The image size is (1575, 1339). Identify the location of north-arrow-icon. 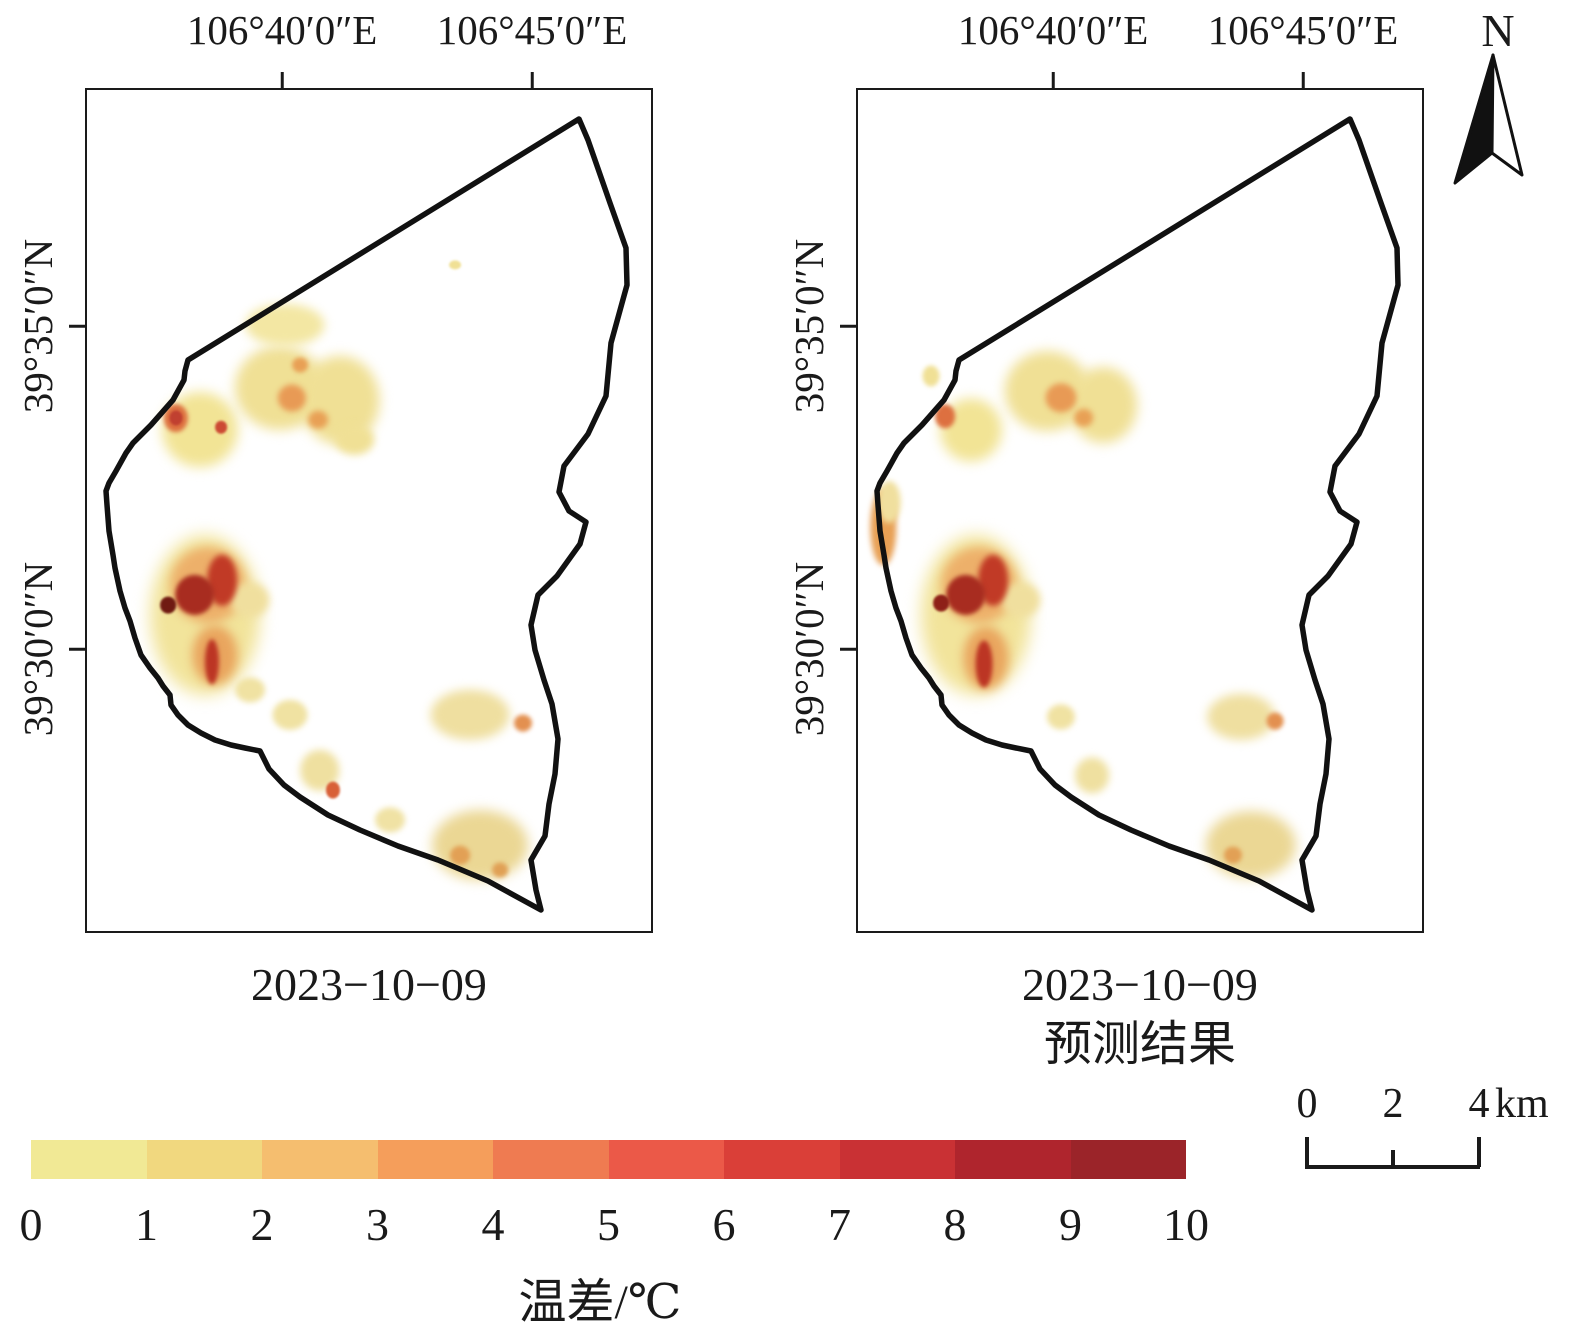
(1488, 119).